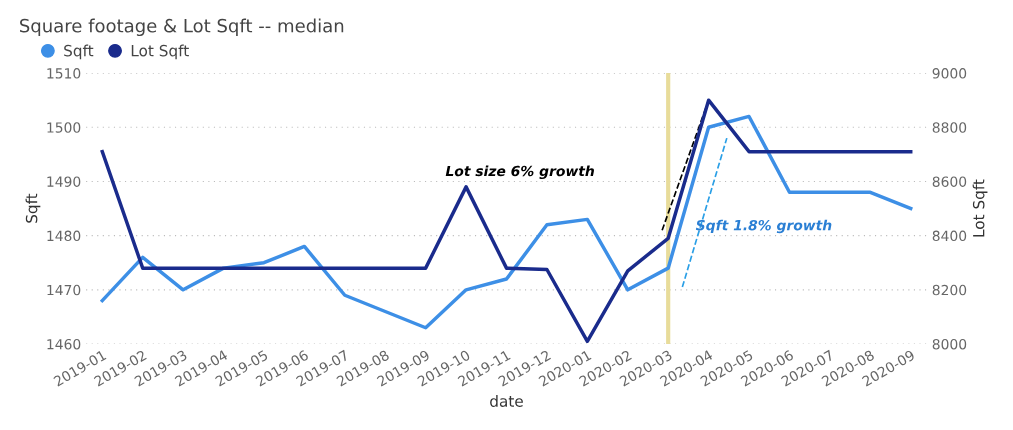 This screenshot has height=430, width=1013. I want to click on y2-tick-label: 8400, so click(949, 236).